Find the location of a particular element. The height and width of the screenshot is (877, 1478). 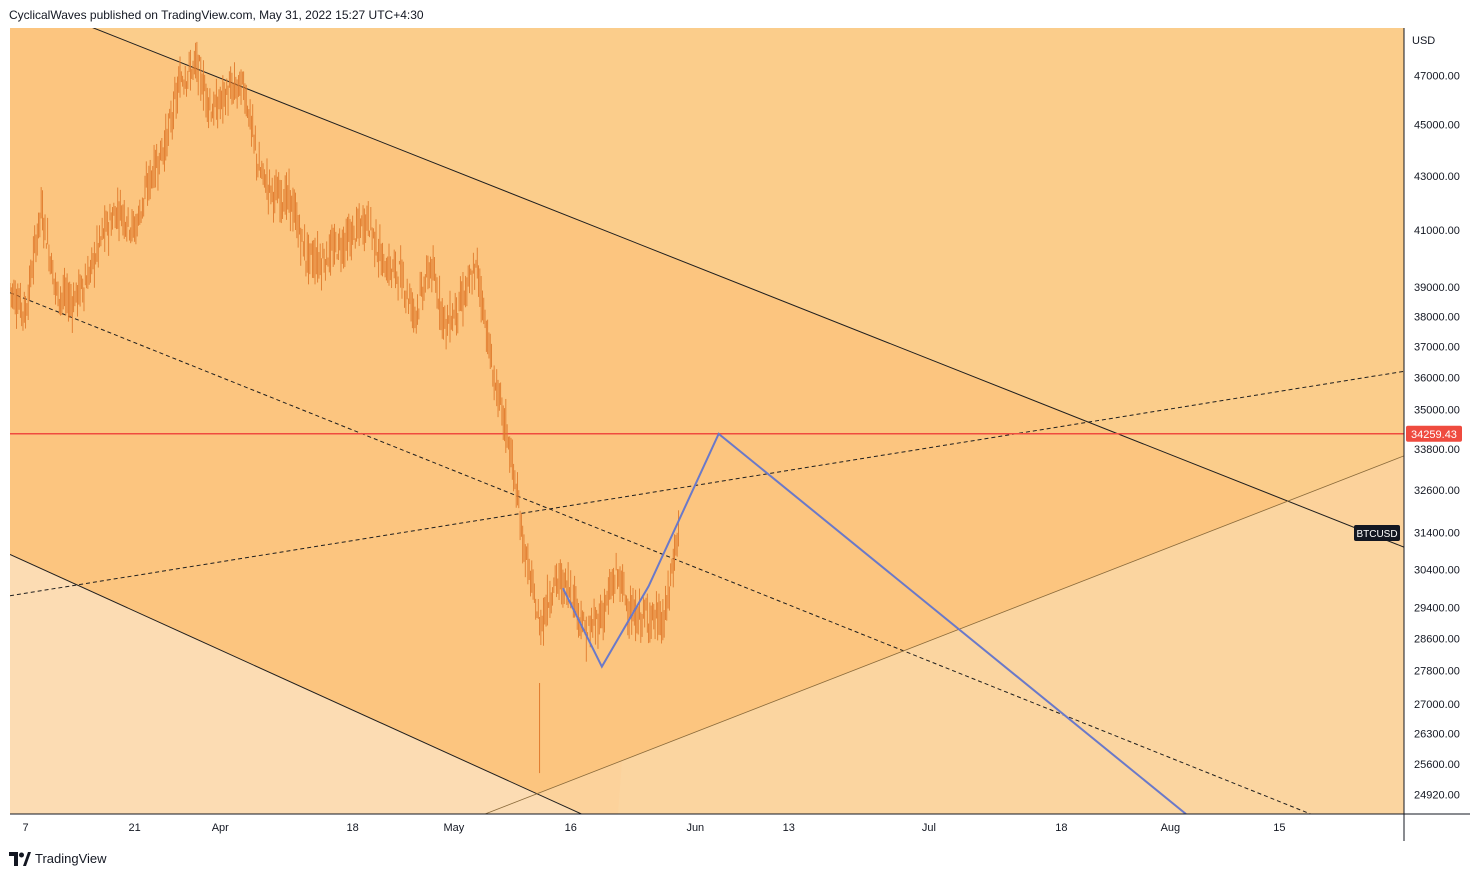

price-tick-label: 47000.00 is located at coordinates (1437, 76).